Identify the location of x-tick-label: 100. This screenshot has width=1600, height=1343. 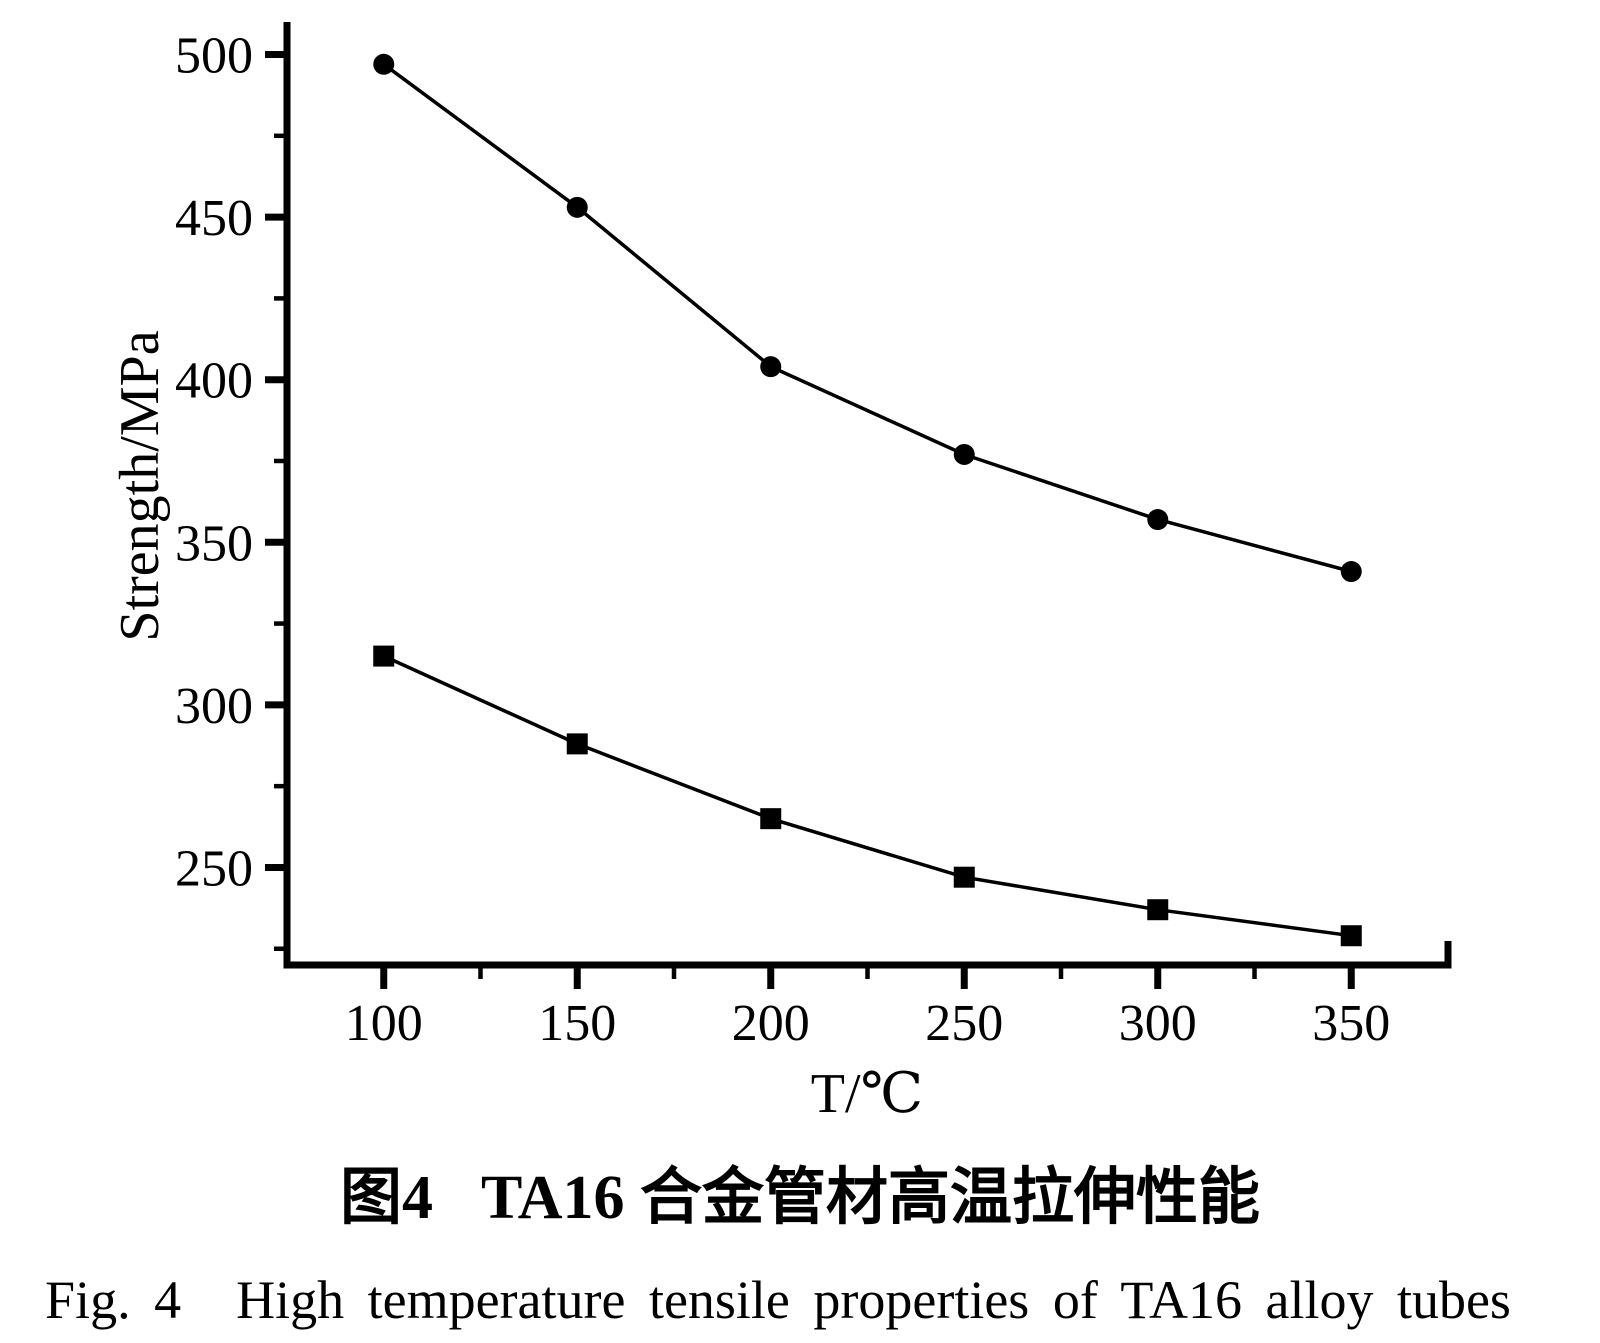
(384, 1023).